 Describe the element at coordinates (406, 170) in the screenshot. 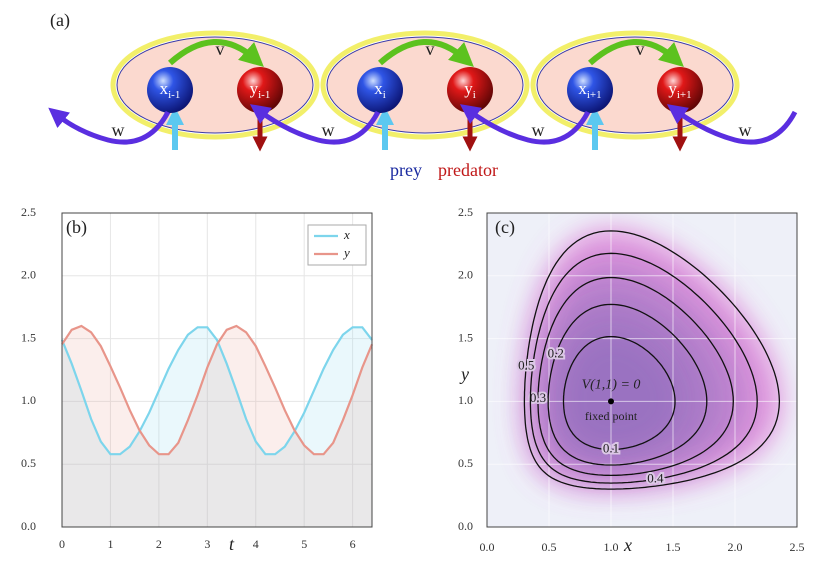

I see `prey-legend: prey` at that location.